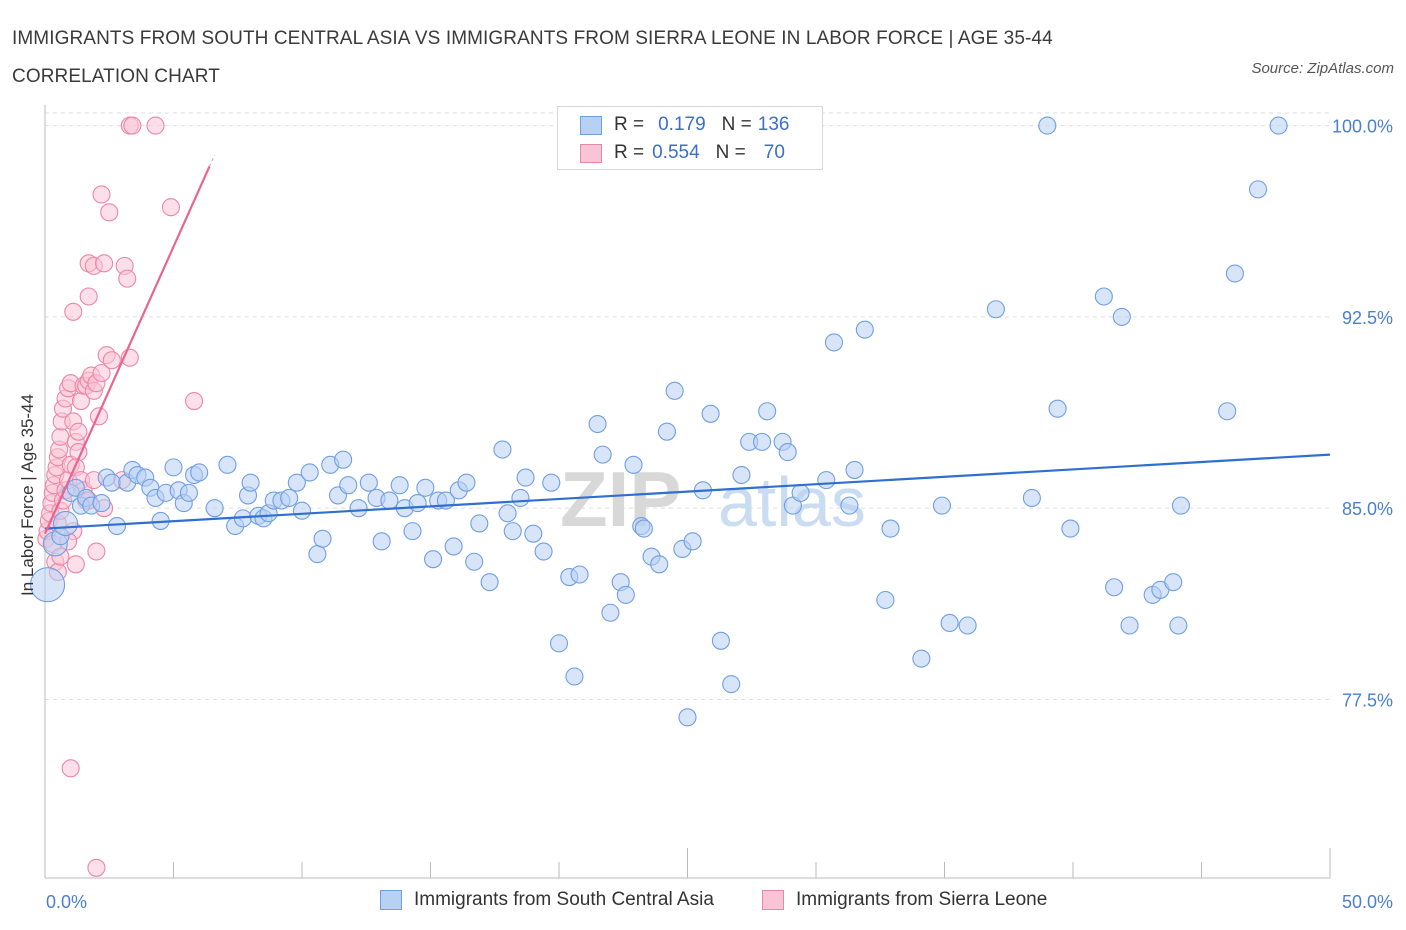 The width and height of the screenshot is (1406, 930). Describe the element at coordinates (212, 160) in the screenshot. I see `trend-extension-sierra-leone` at that location.